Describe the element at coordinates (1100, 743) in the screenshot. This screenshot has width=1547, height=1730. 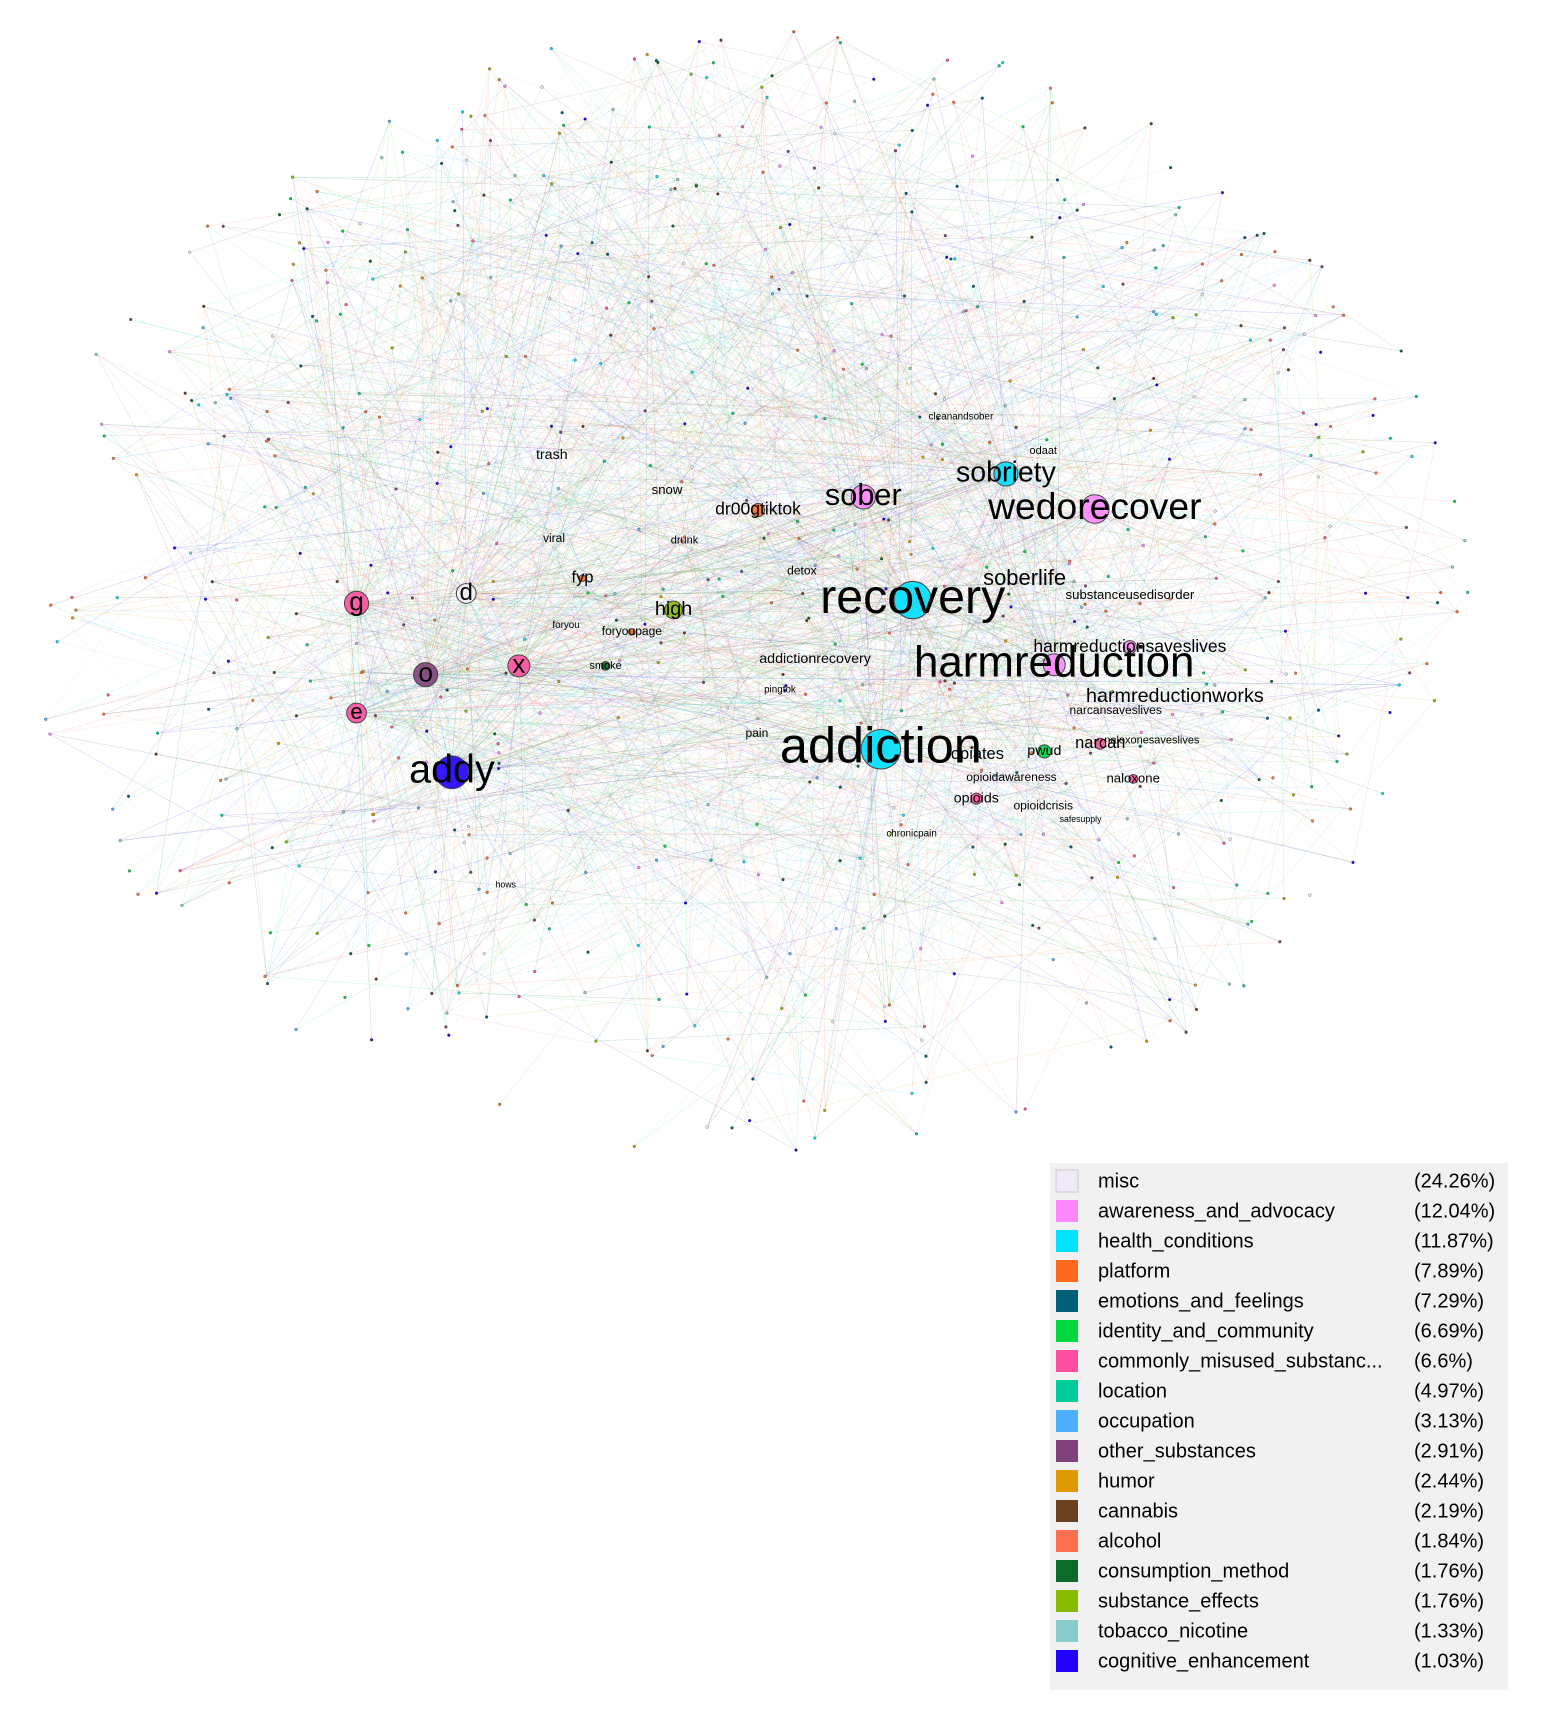
I see `node-label: narcan` at that location.